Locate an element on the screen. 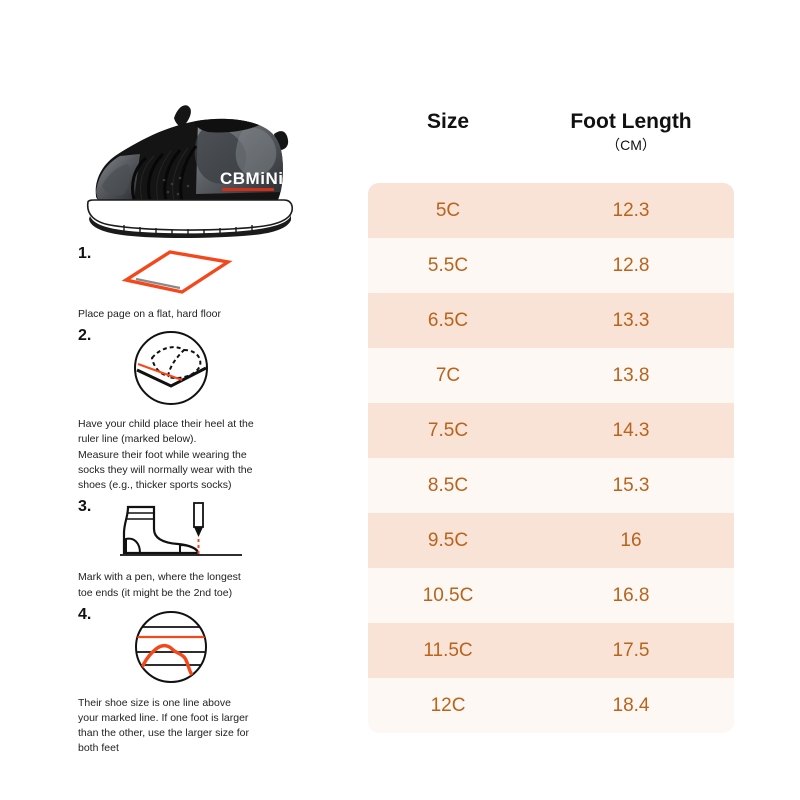 The height and width of the screenshot is (800, 800). size-table-header: Size Foot Length （CM） is located at coordinates (551, 132).